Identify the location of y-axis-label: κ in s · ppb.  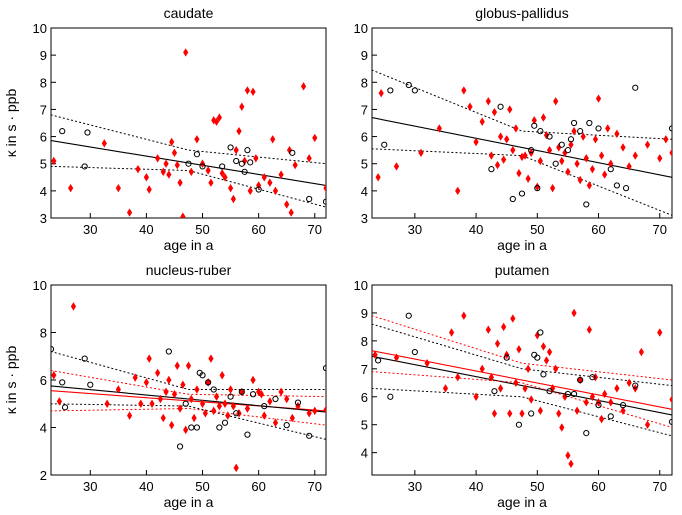
(11, 380).